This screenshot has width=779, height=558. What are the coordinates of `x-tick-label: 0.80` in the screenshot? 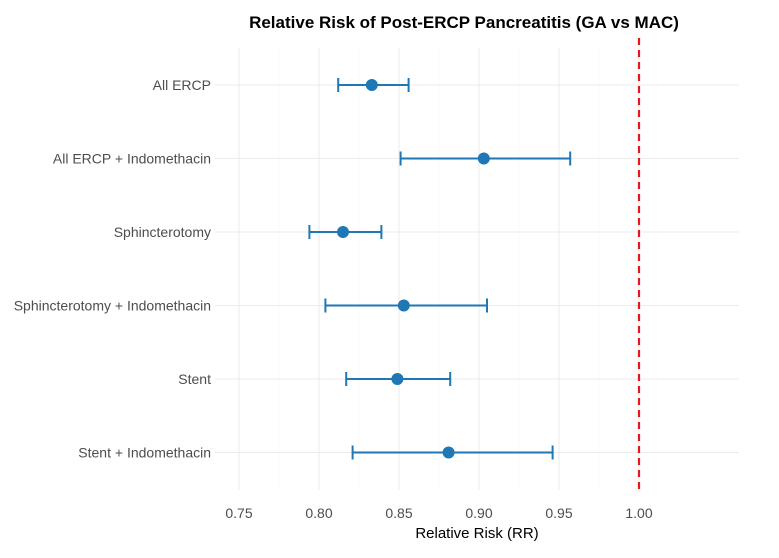 It's located at (318, 513).